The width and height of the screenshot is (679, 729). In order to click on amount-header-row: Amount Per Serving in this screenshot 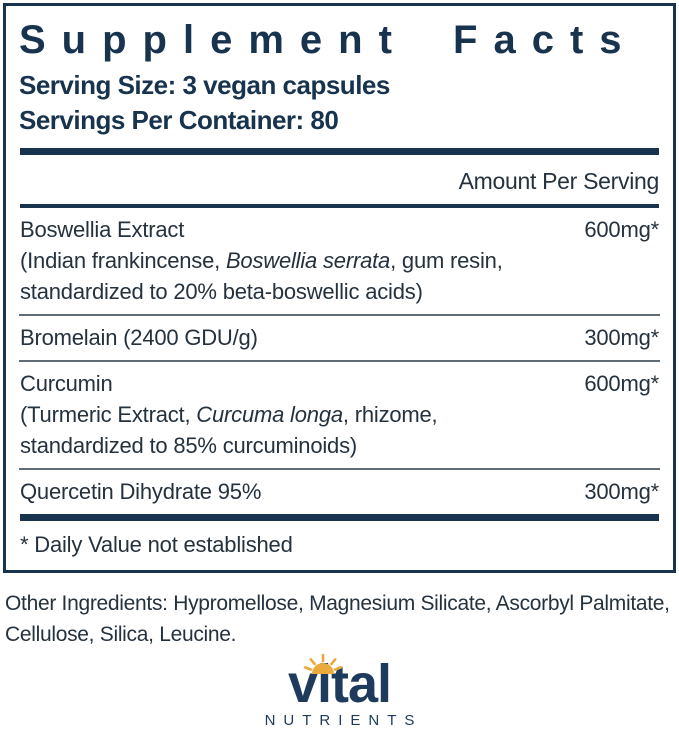, I will do `click(339, 179)`.